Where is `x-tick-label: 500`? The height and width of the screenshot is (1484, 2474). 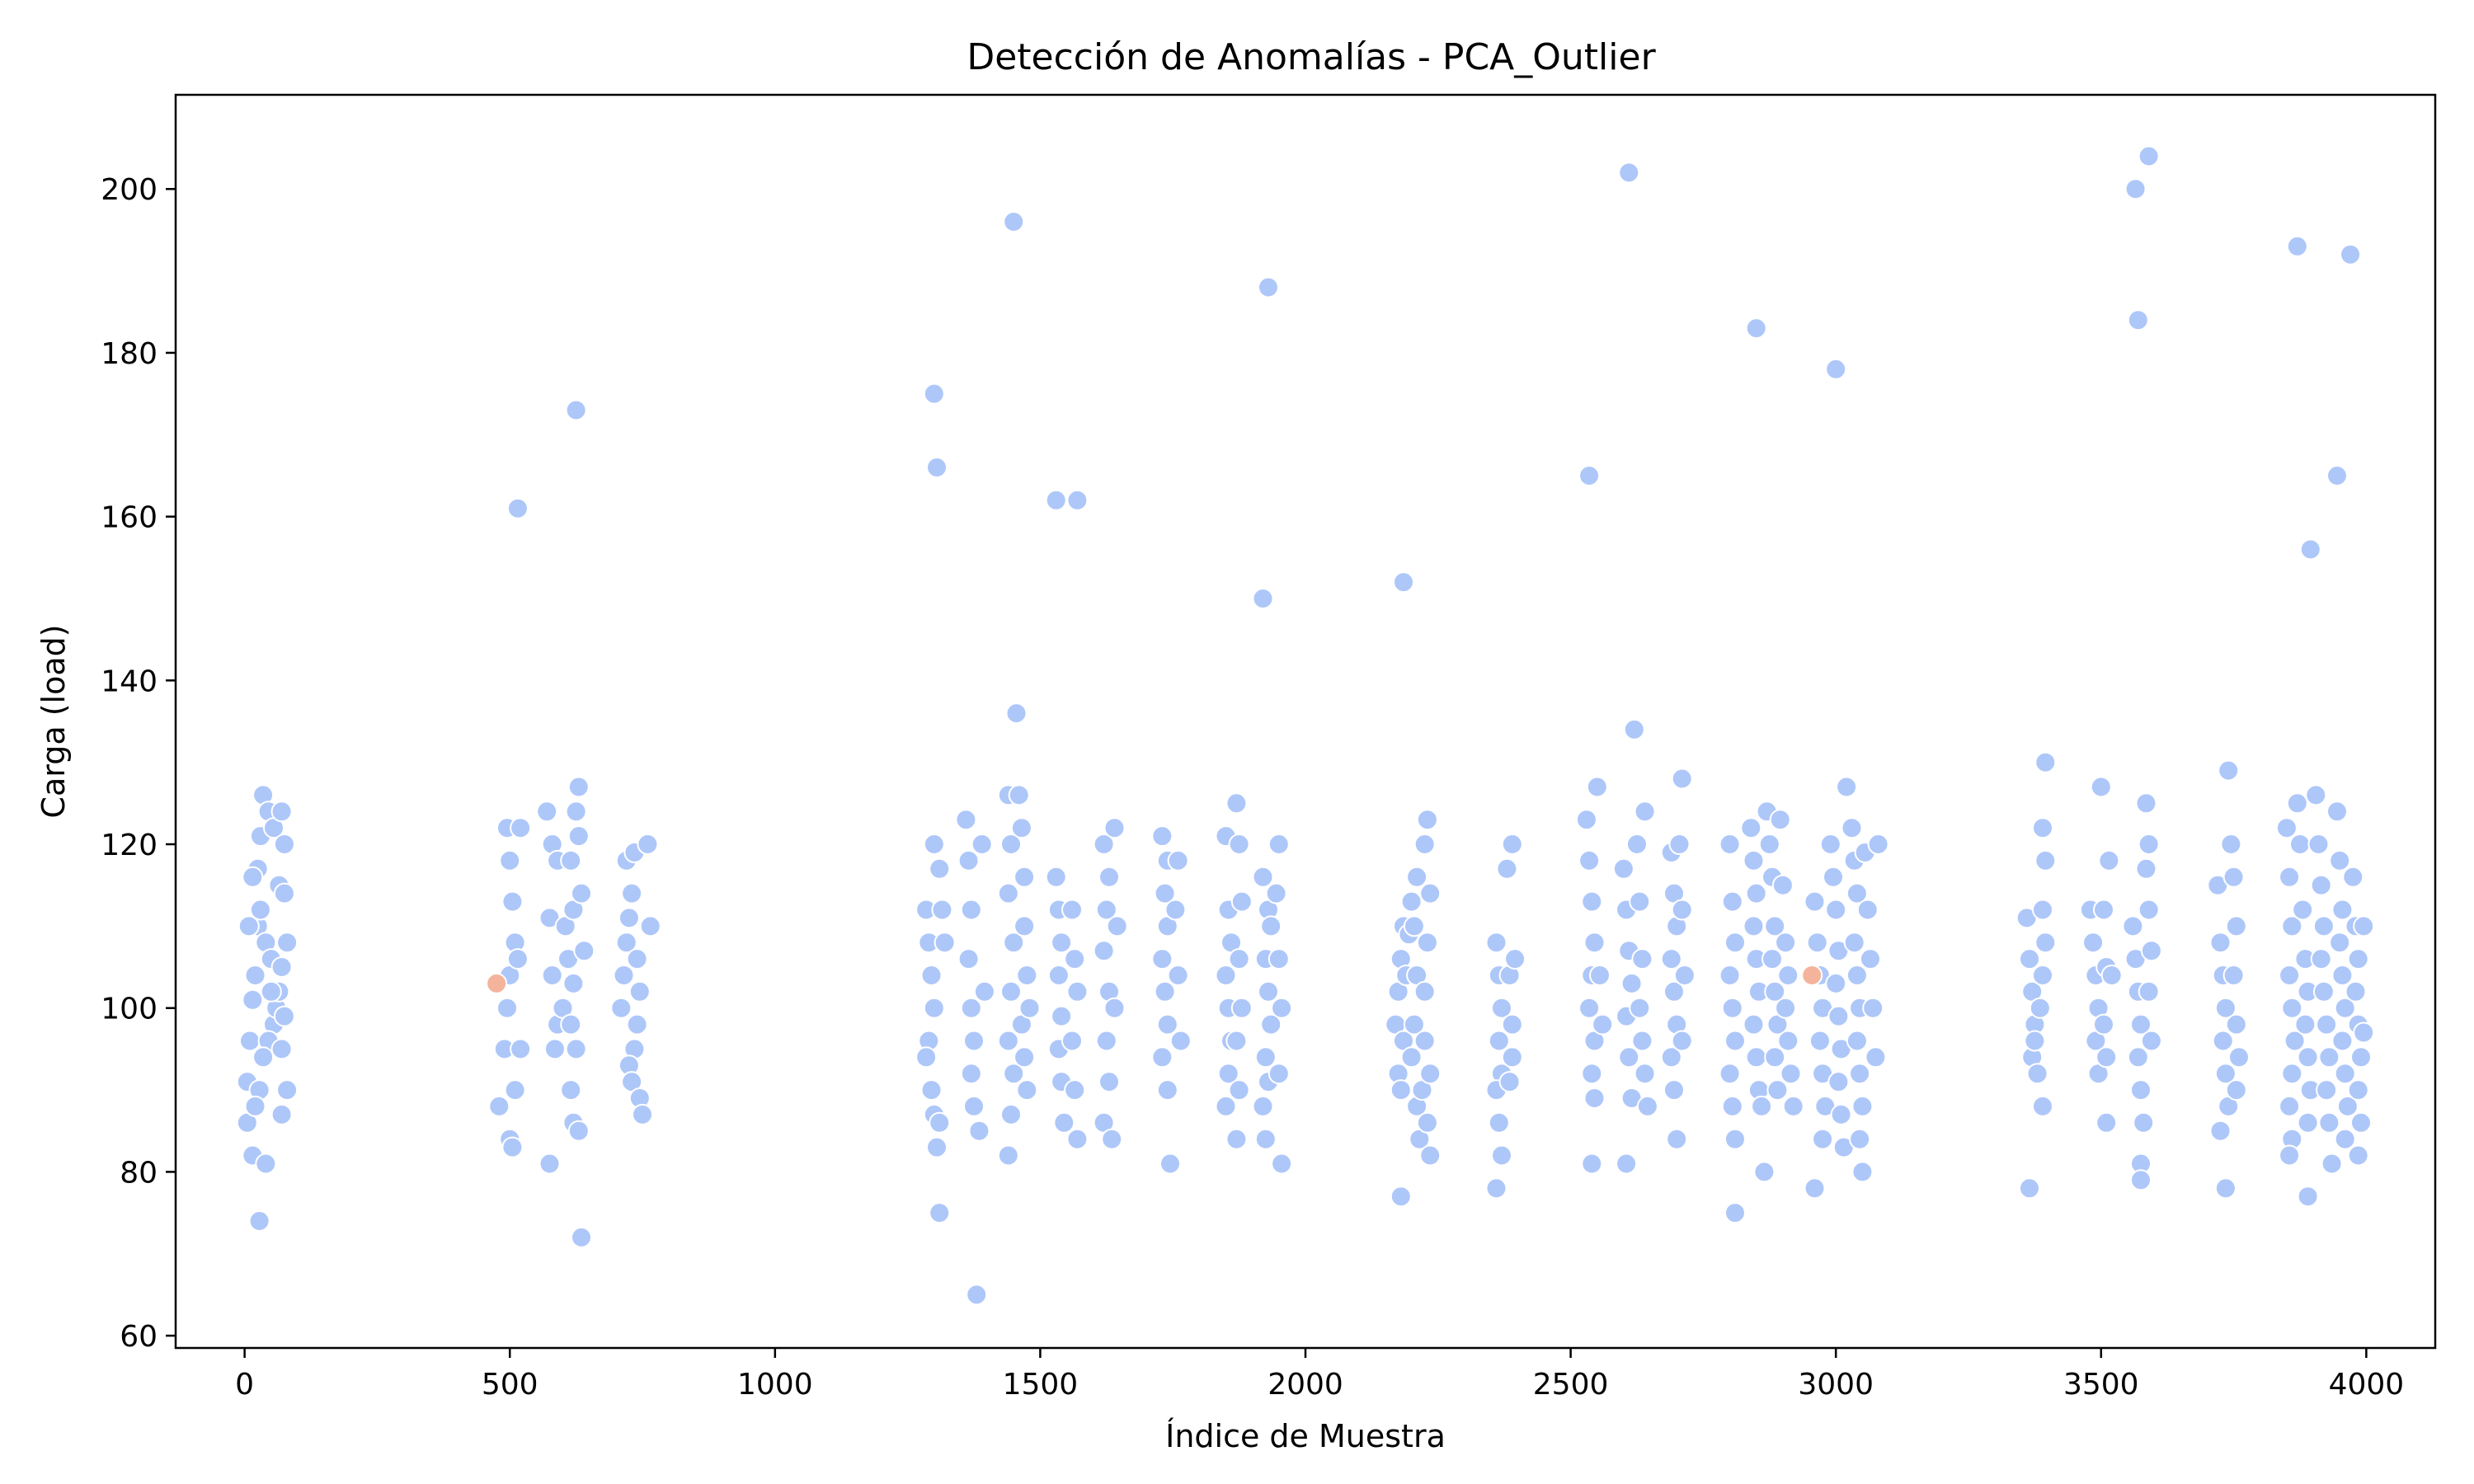
x-tick-label: 500 is located at coordinates (510, 1385).